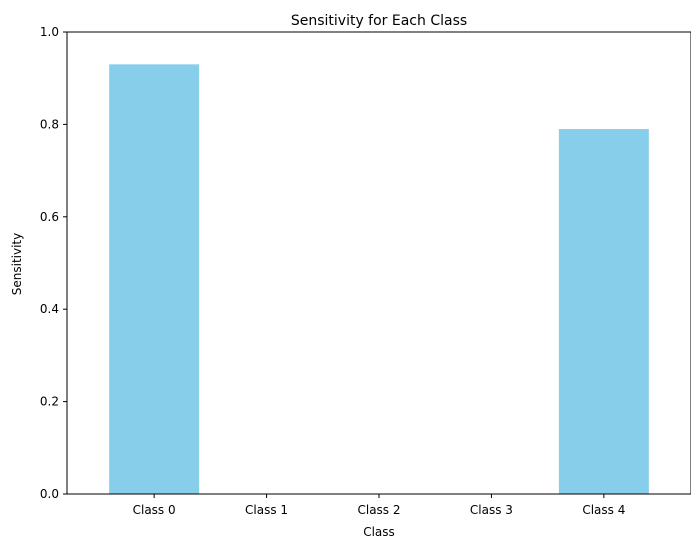 This screenshot has width=691, height=551. I want to click on x-tick-label: Class 0, so click(154, 510).